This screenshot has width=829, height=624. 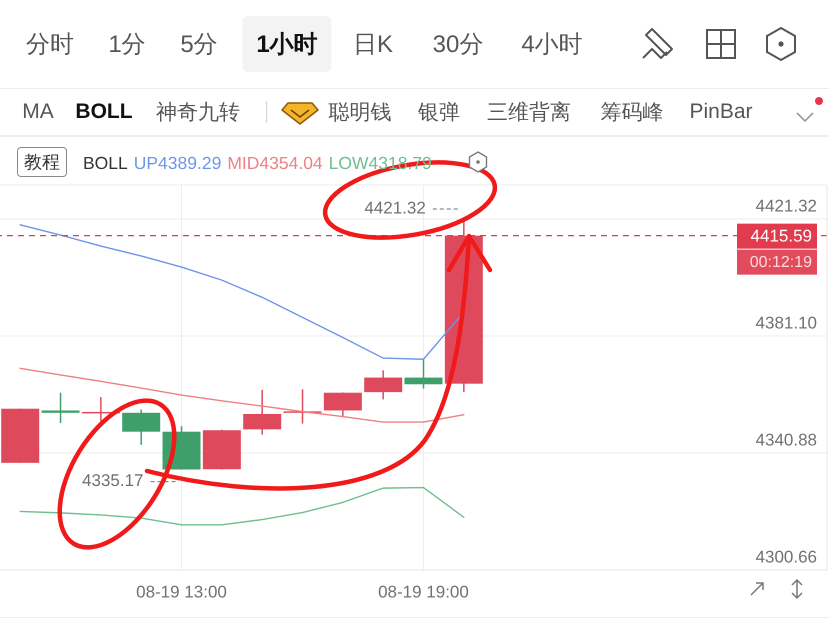 I want to click on text: 筹码峰, so click(x=632, y=112).